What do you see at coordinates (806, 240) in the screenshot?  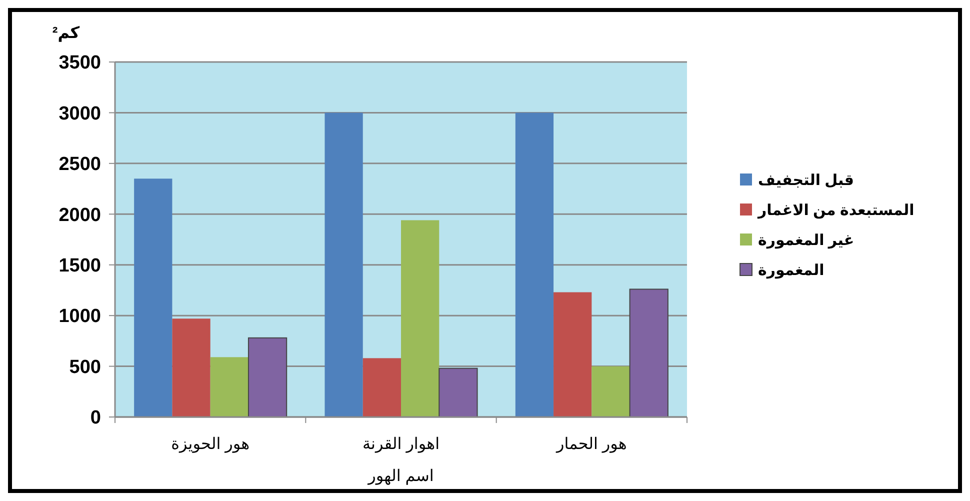 I see `legend-label: غير المغمورة` at bounding box center [806, 240].